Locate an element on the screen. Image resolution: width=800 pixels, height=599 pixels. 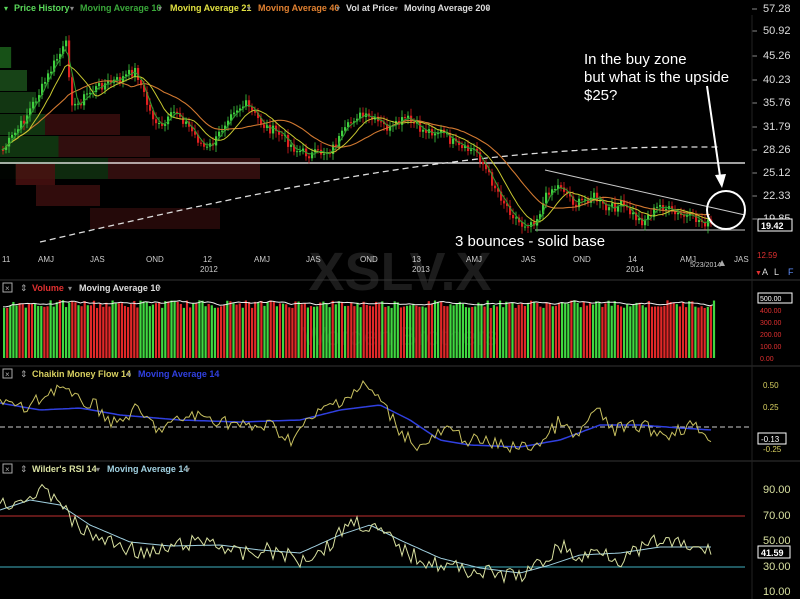
volume-at-price is located at coordinates (130, 138).